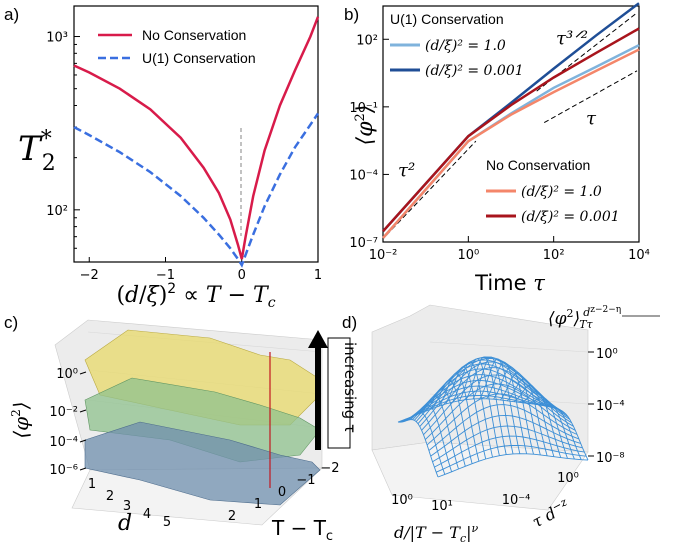  Describe the element at coordinates (383, 255) in the screenshot. I see `panel-b-x-tick-label-0: 10⁻²` at that location.